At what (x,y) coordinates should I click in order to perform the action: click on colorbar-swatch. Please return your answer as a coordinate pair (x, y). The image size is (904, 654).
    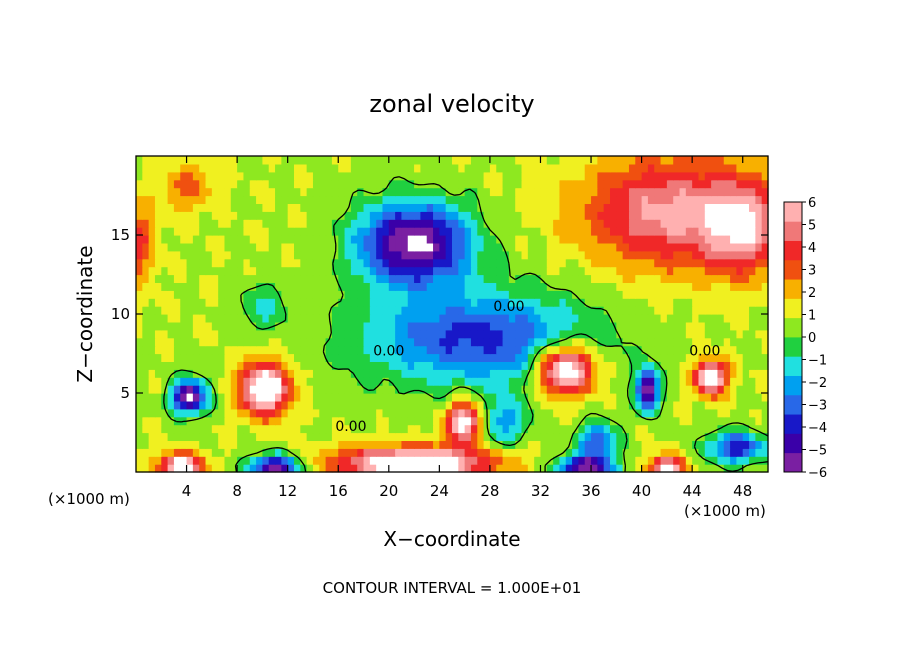
    Looking at the image, I should click on (793, 250).